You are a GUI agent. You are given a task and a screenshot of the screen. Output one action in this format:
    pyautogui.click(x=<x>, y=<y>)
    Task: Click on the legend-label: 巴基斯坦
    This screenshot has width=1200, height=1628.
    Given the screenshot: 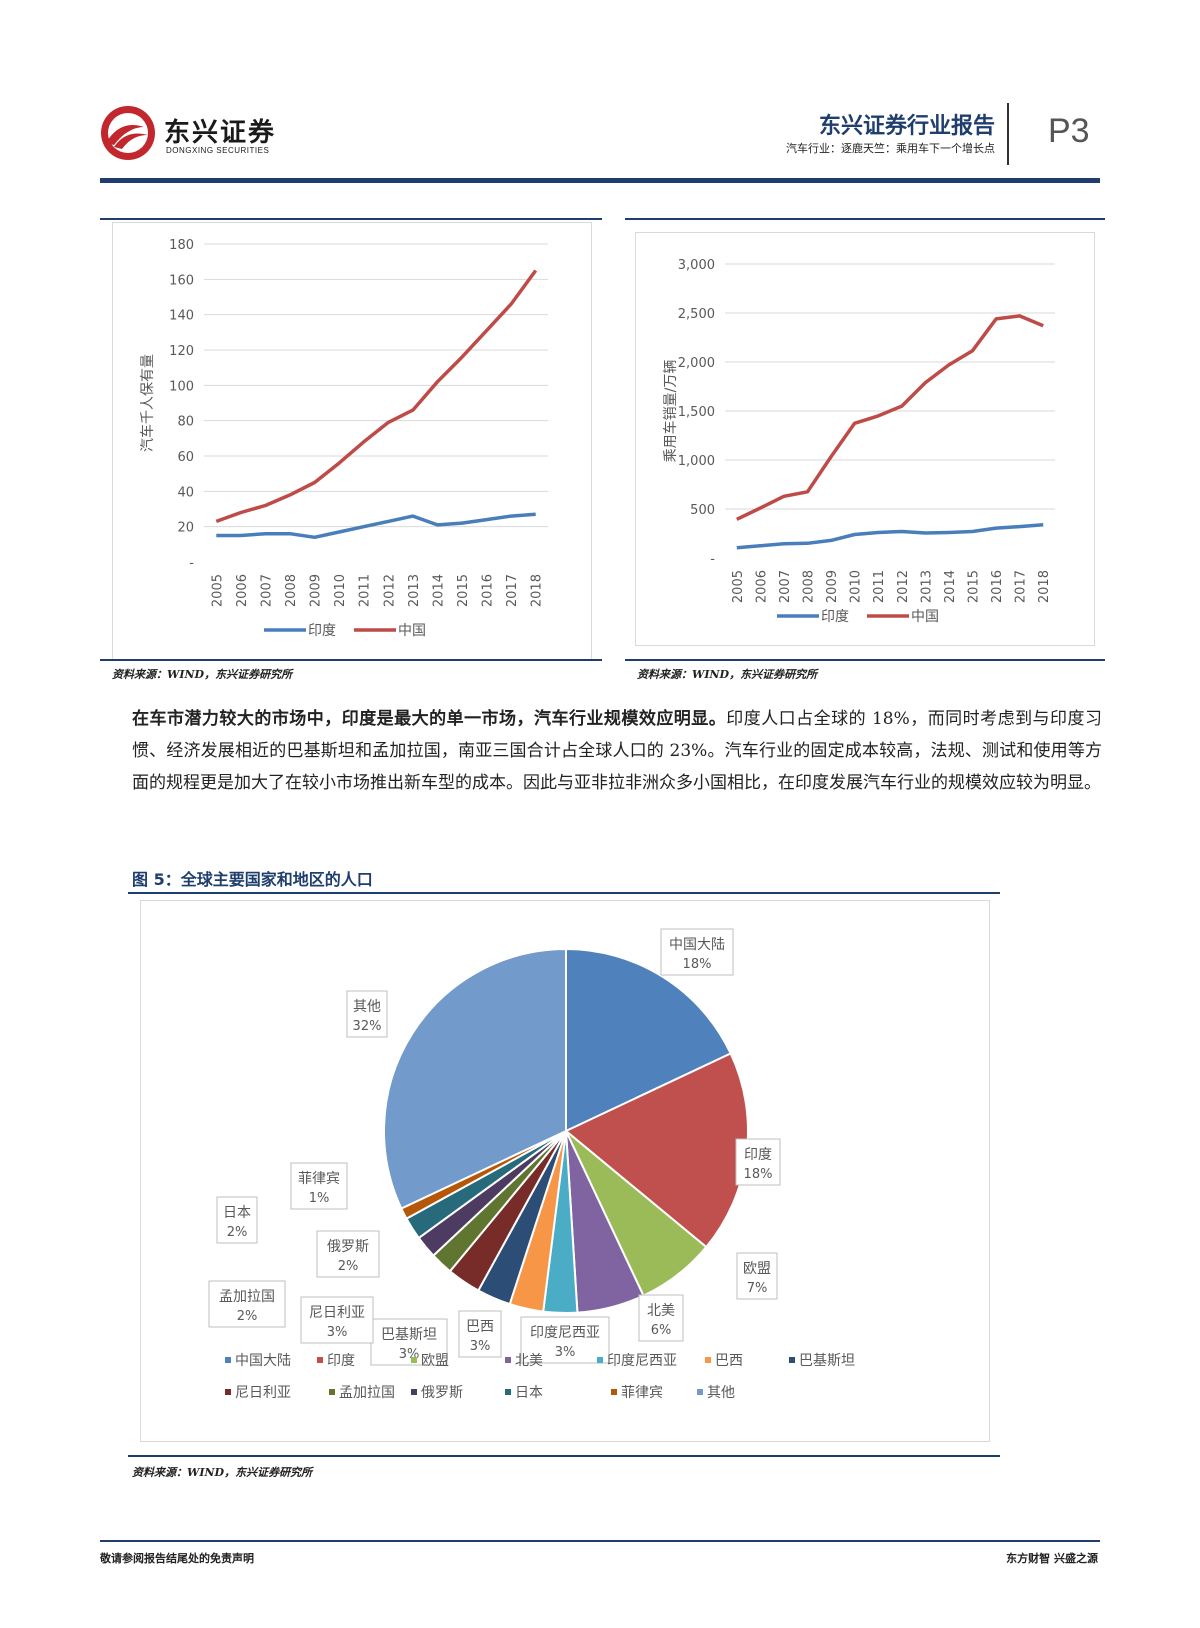 What is the action you would take?
    pyautogui.click(x=827, y=1360)
    